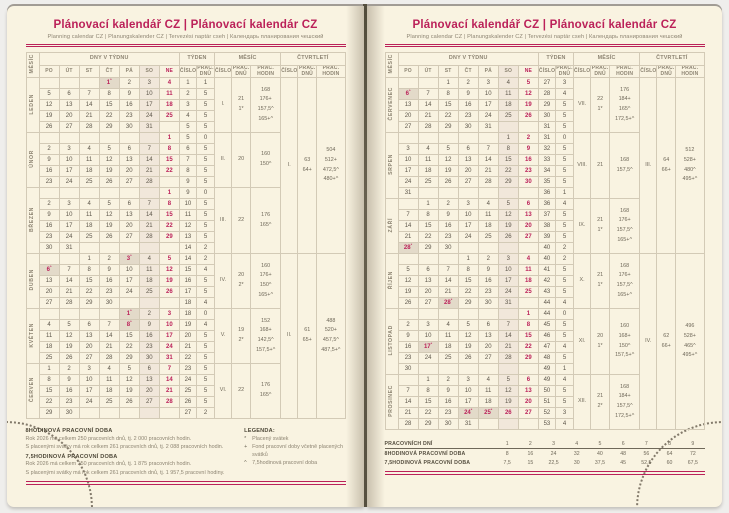 This screenshot has height=513, width=729. What do you see at coordinates (577, 444) in the screenshot?
I see `summary-value-cell: 4` at bounding box center [577, 444].